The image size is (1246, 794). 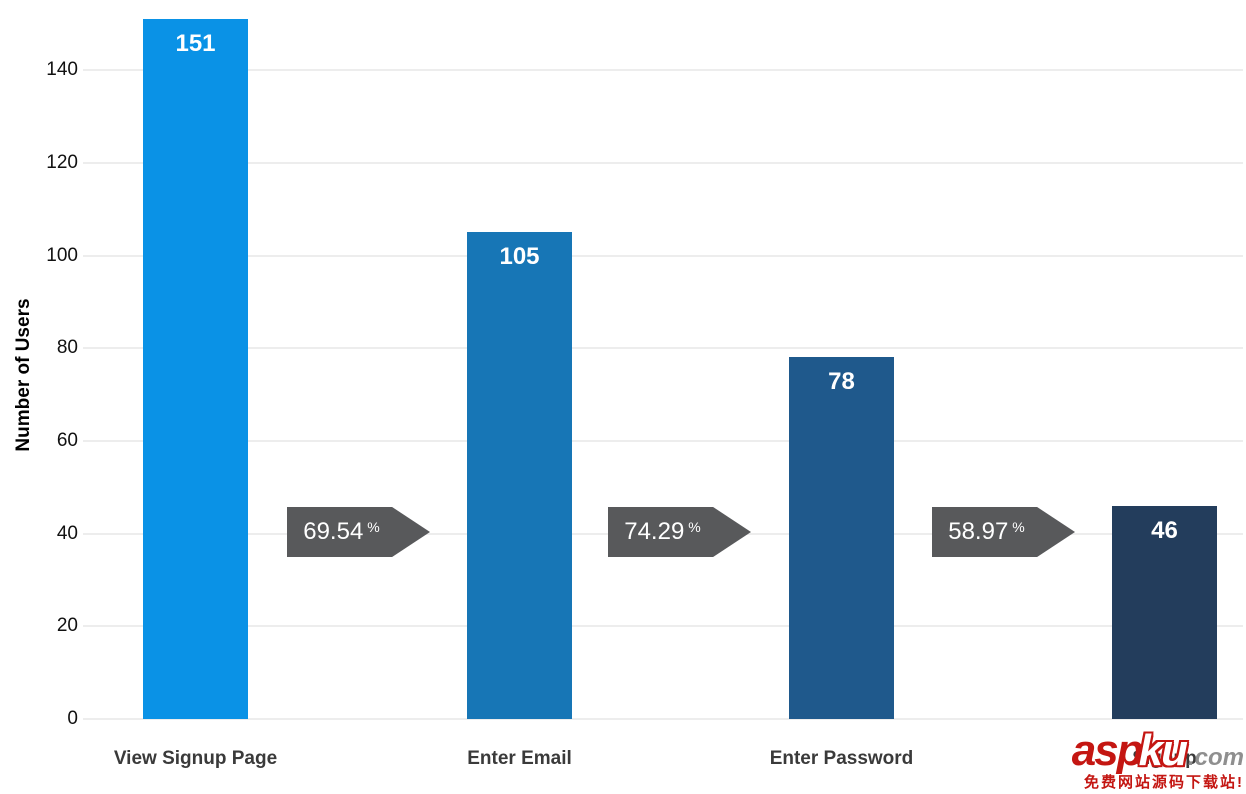 I want to click on conversion-percent: 74.29%, so click(x=662, y=531).